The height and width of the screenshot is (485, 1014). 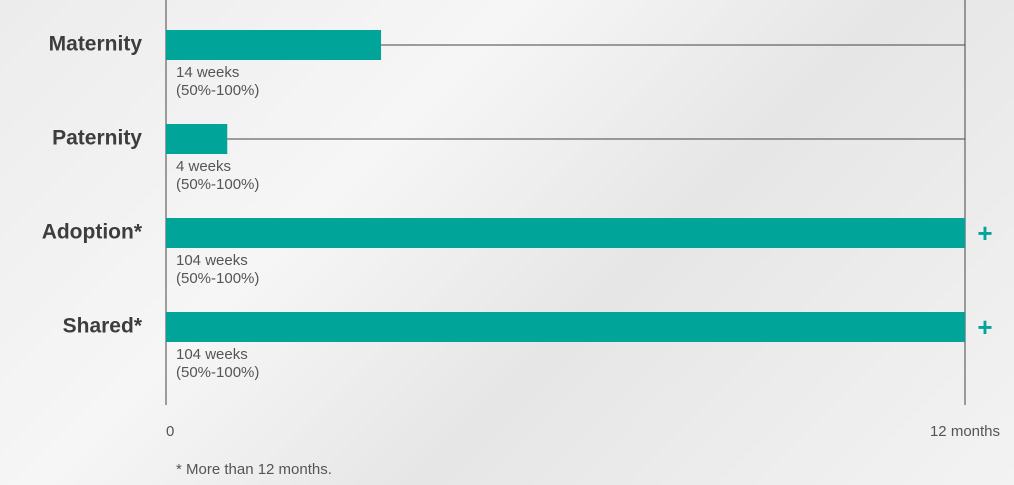 What do you see at coordinates (97, 138) in the screenshot?
I see `category-label: Paternity` at bounding box center [97, 138].